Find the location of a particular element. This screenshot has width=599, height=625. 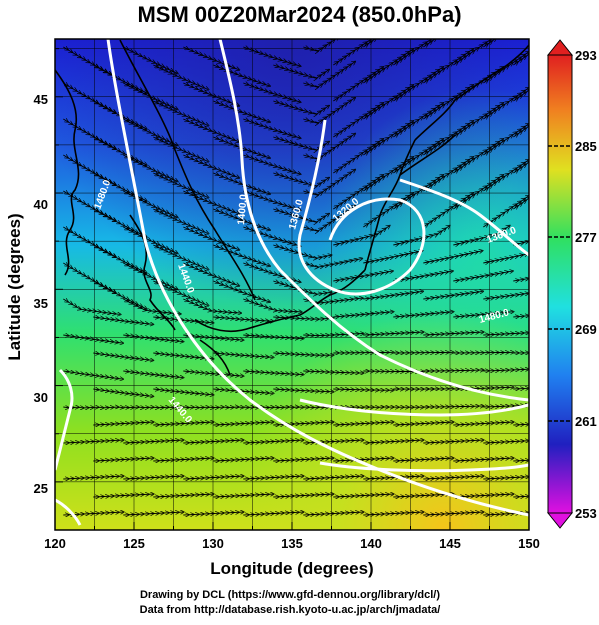

colorbar-tick-label: 285 is located at coordinates (586, 146).